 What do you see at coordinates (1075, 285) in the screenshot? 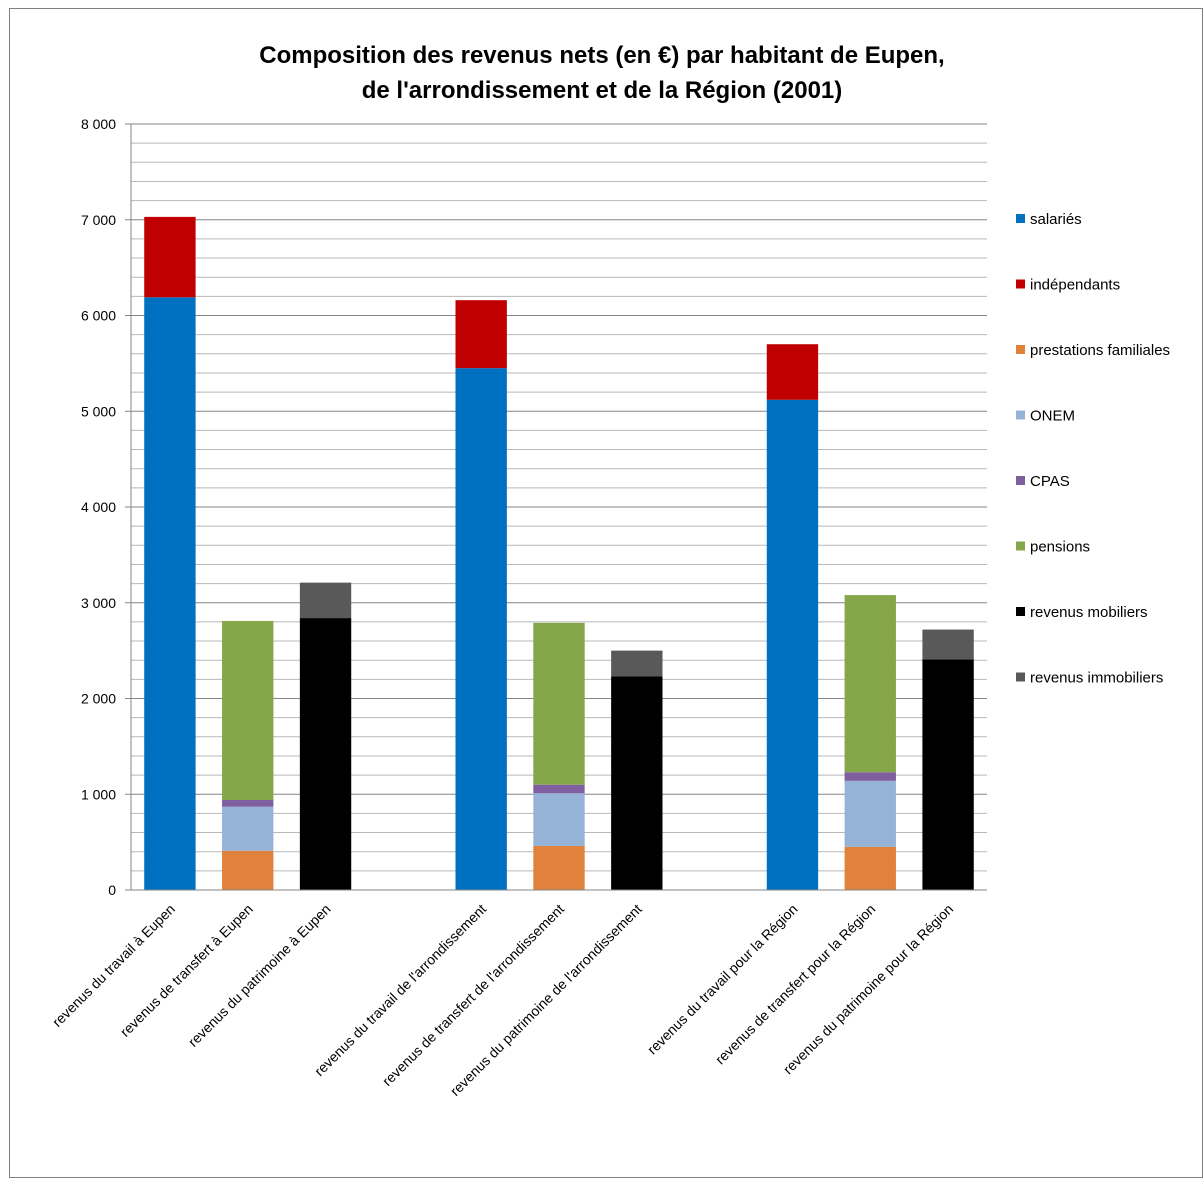
I see `legend-label-independants: indépendants` at bounding box center [1075, 285].